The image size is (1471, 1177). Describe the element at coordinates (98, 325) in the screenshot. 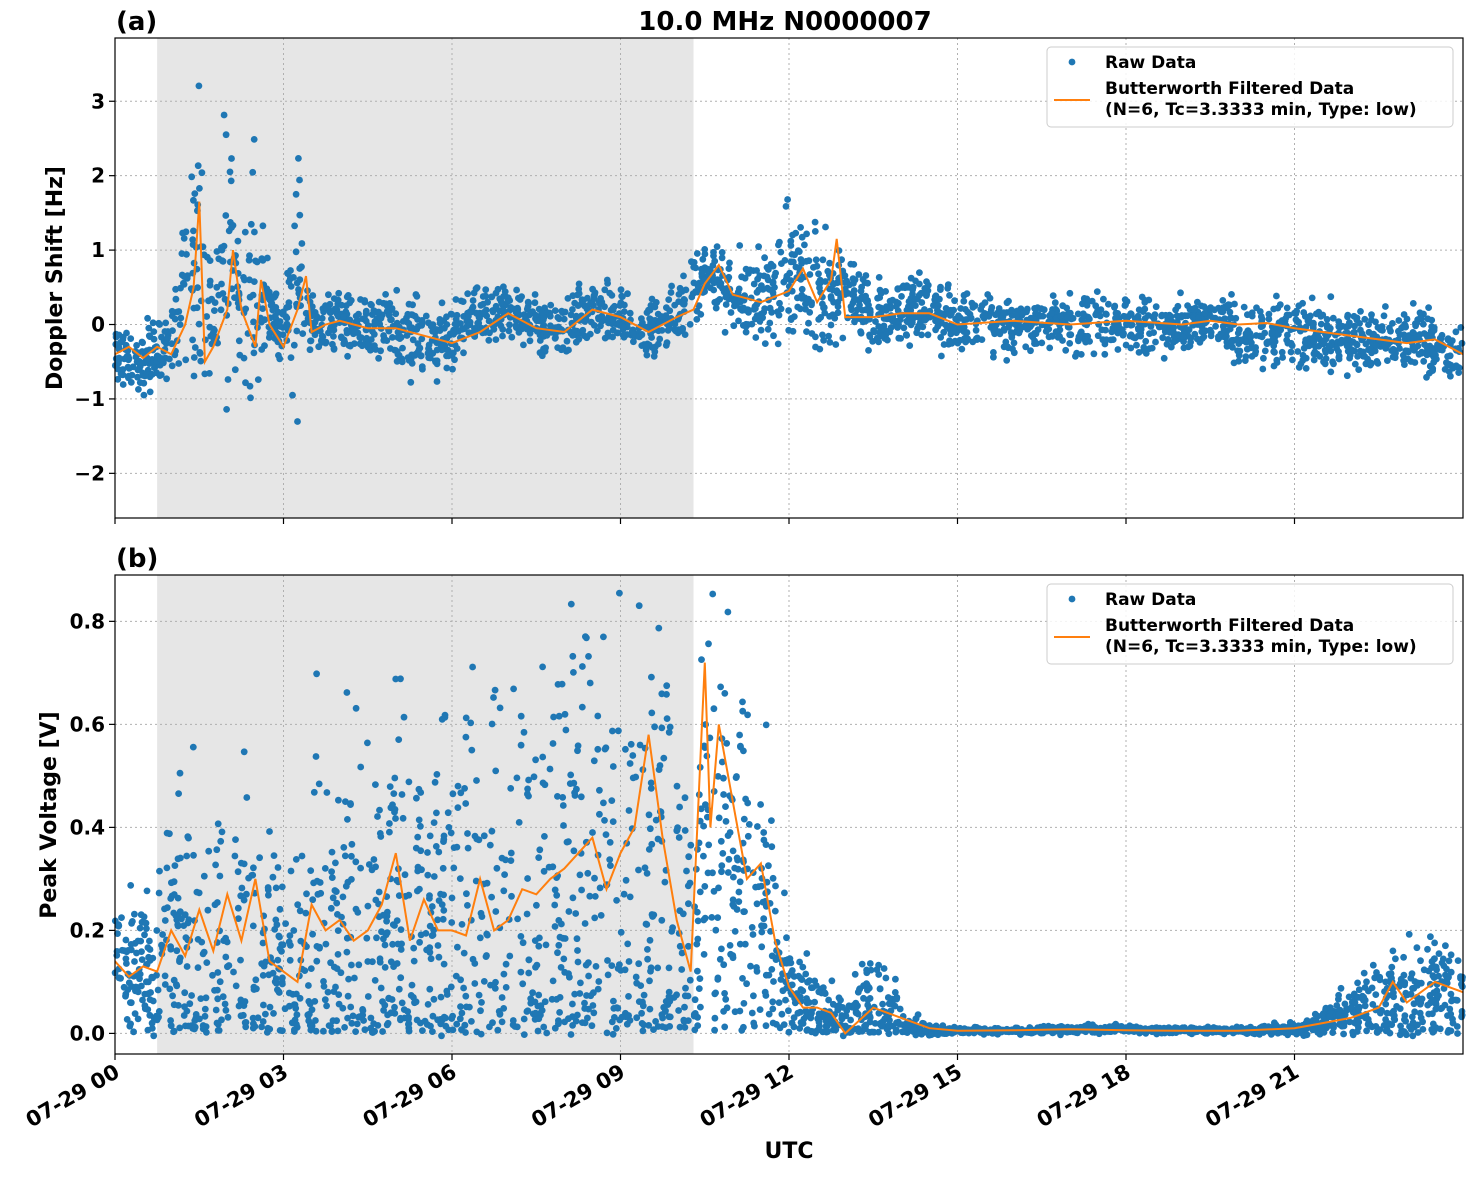

I see `panel-a-ytick-label: 0` at that location.